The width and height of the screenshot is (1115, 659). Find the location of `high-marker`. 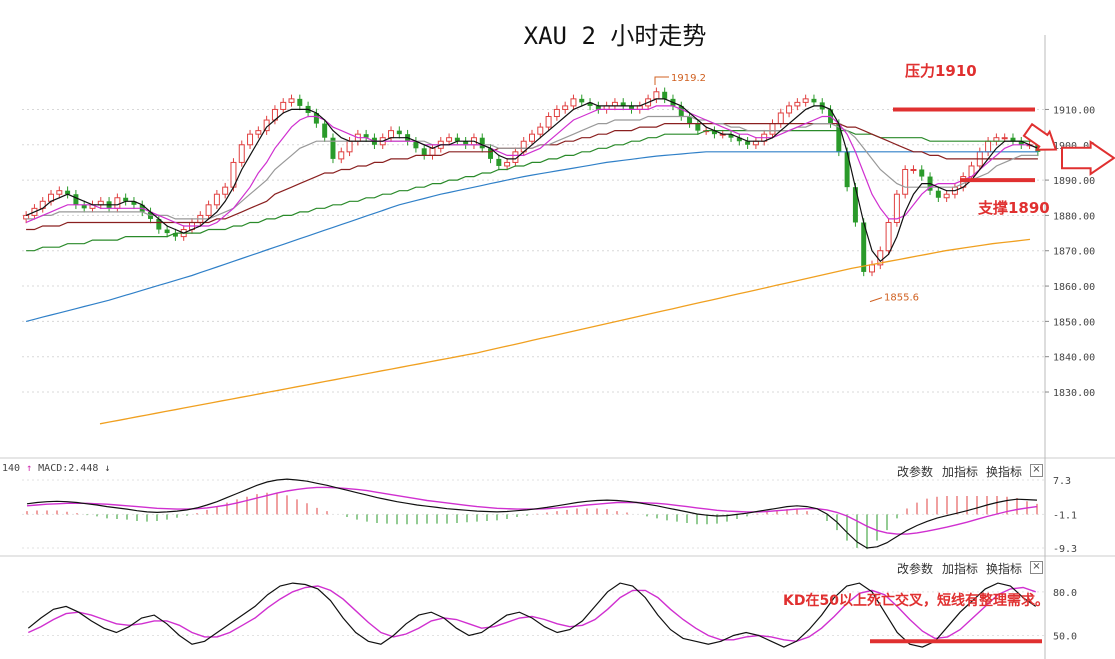

high-marker is located at coordinates (661, 80).